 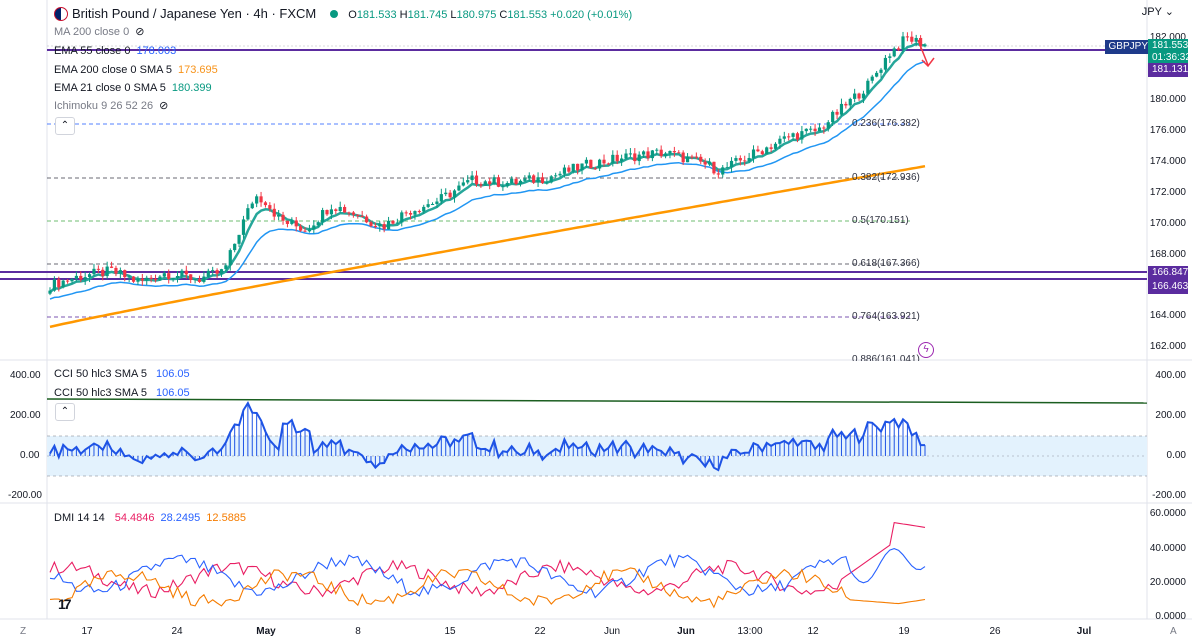 I want to click on dmi-tick: 40.0000, so click(x=1167, y=548).